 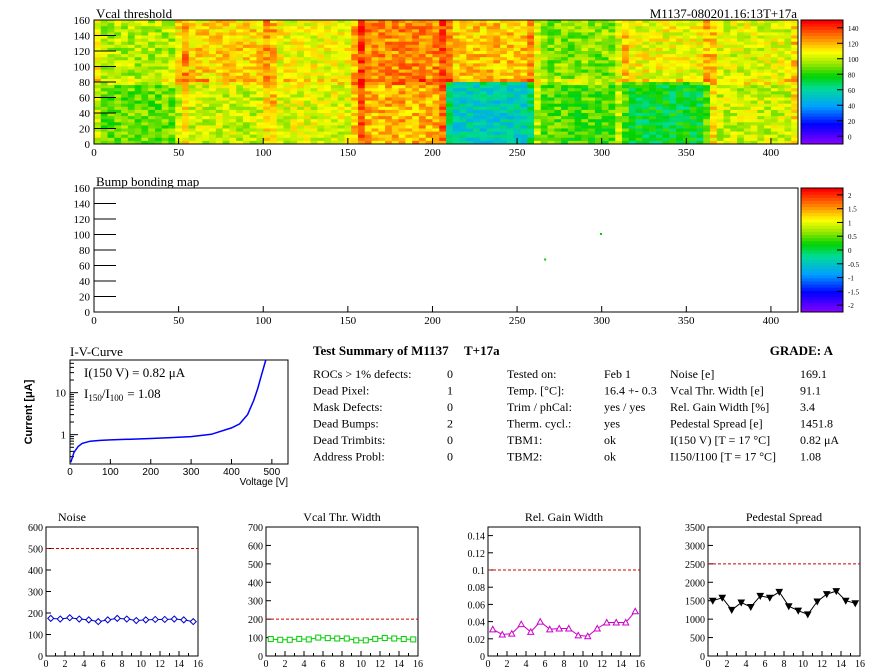 I want to click on chart-ytick-label: 400, so click(x=255, y=583).